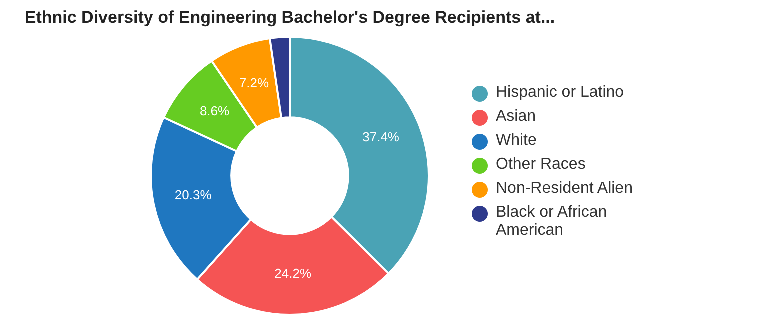 This screenshot has height=335, width=770. Describe the element at coordinates (516, 117) in the screenshot. I see `legend-label: Asian` at that location.